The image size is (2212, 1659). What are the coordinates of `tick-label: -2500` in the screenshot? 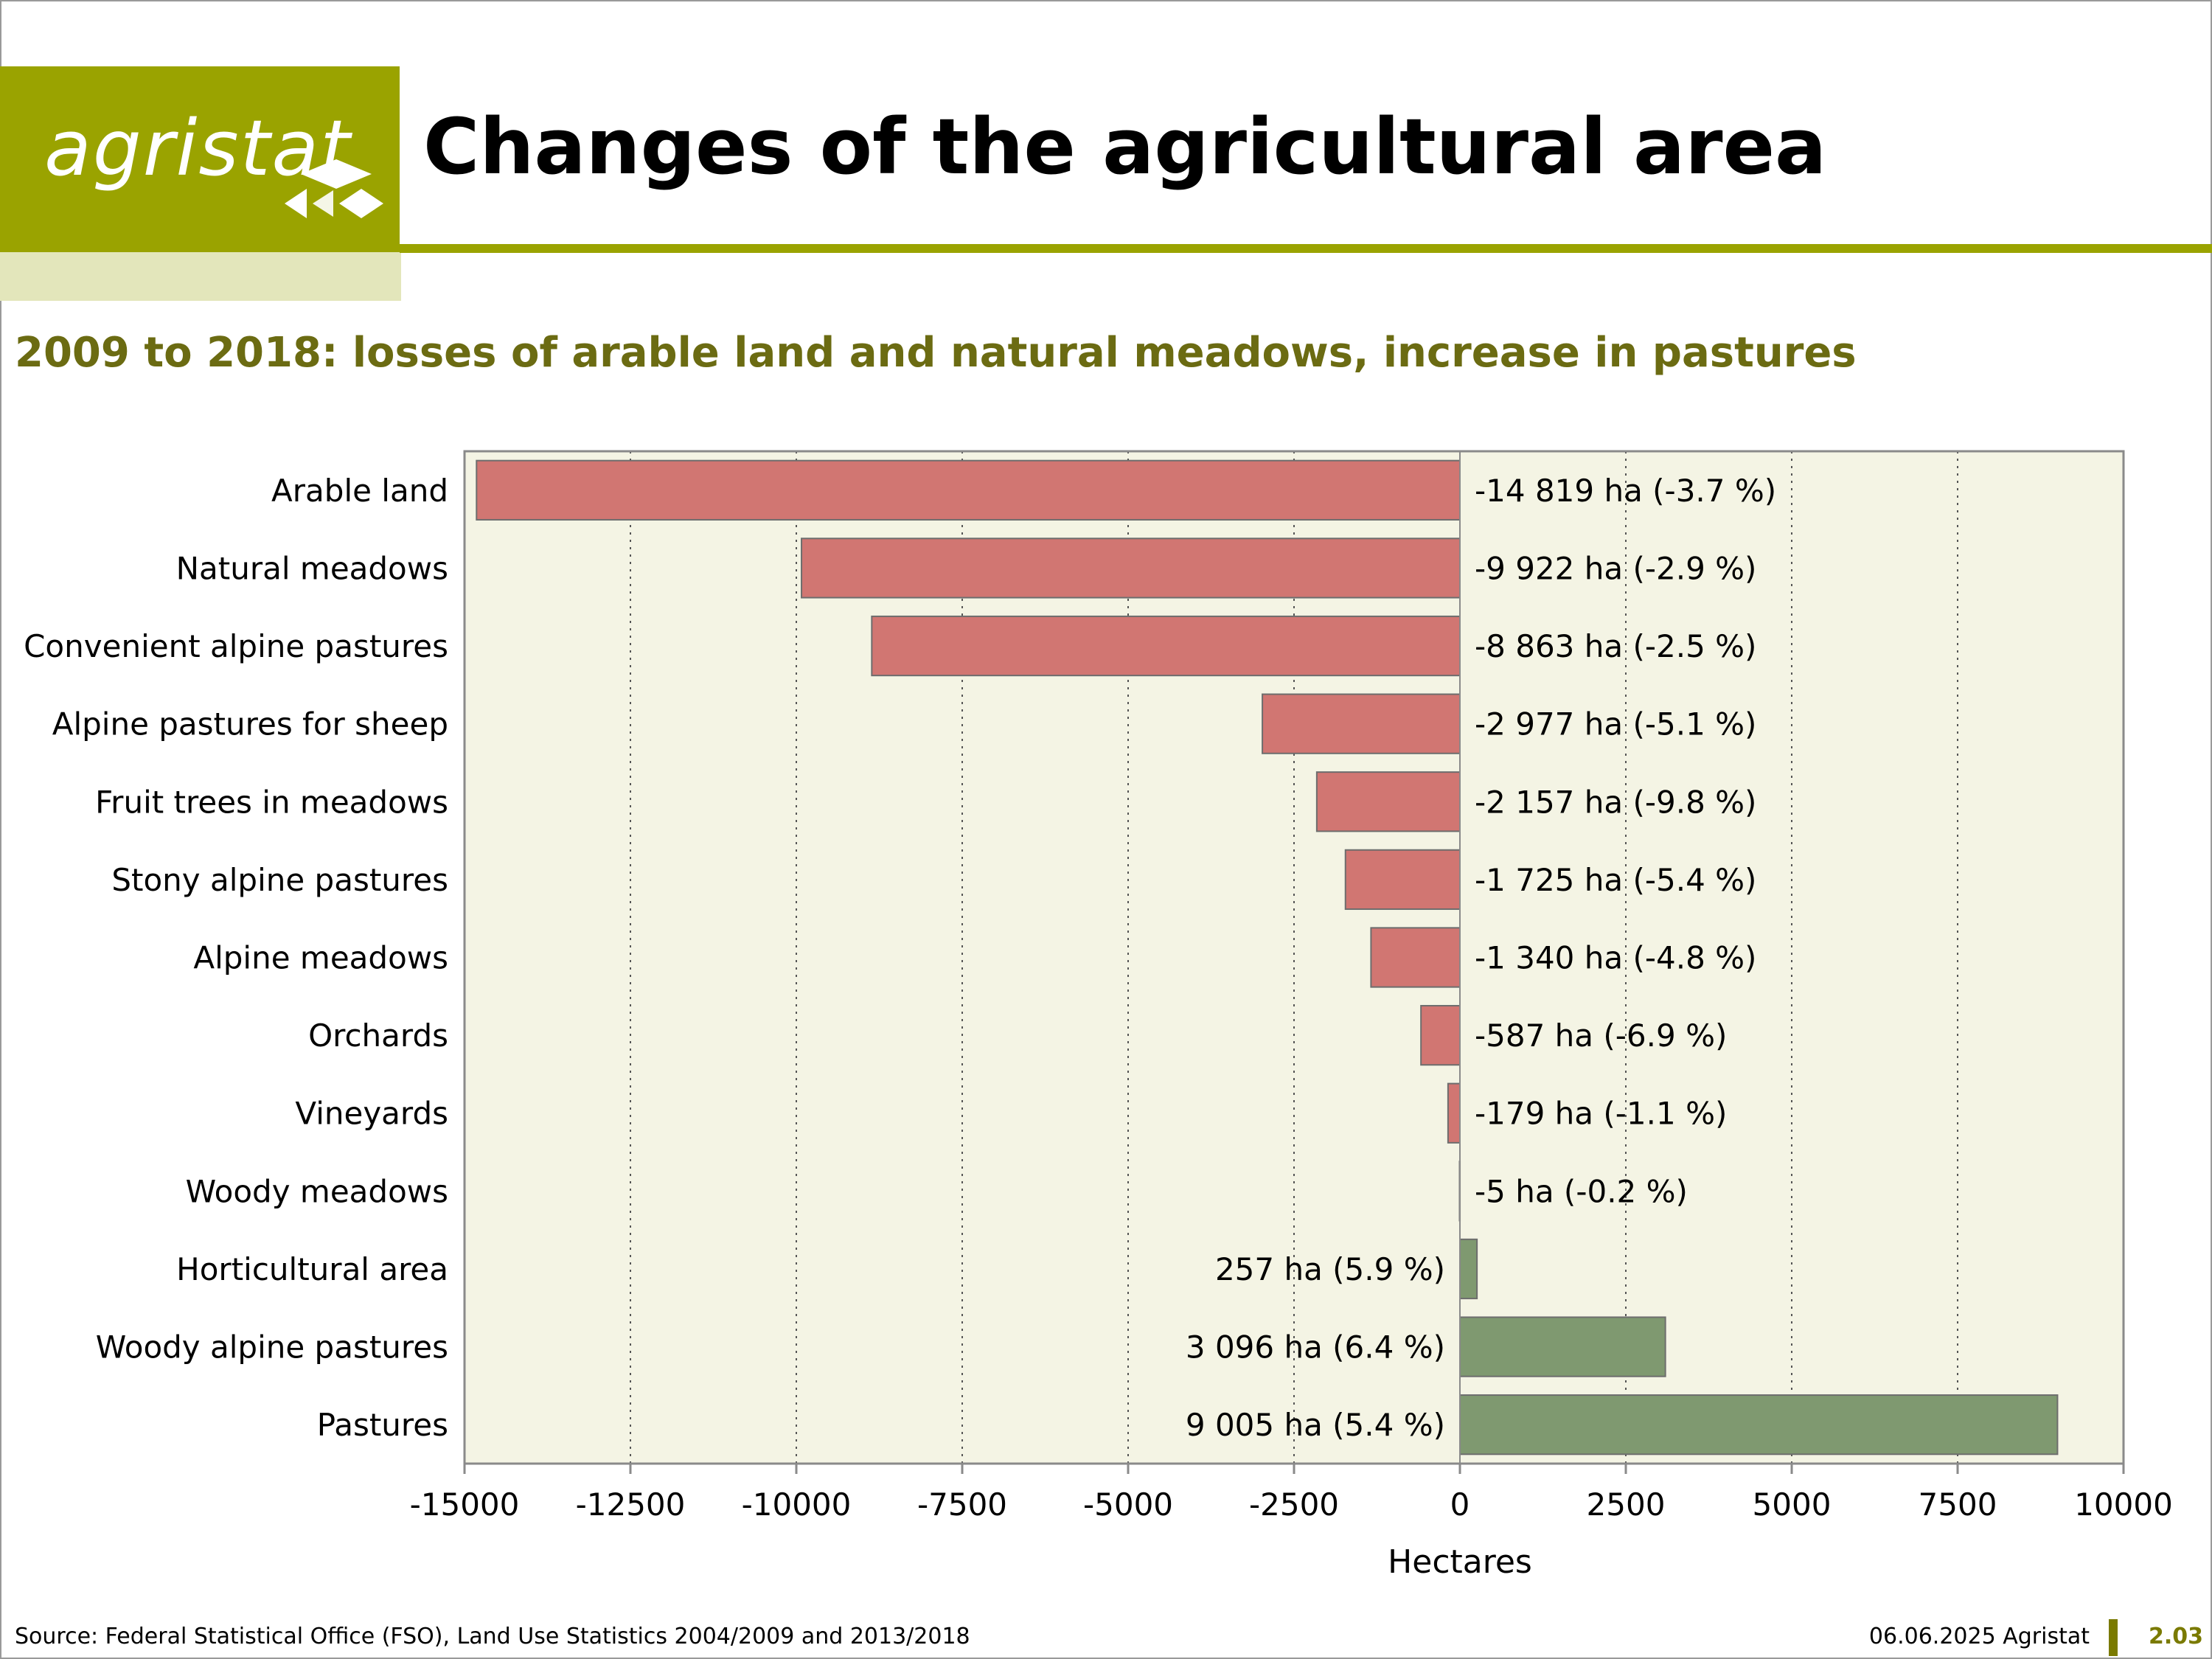 It's located at (1294, 1504).